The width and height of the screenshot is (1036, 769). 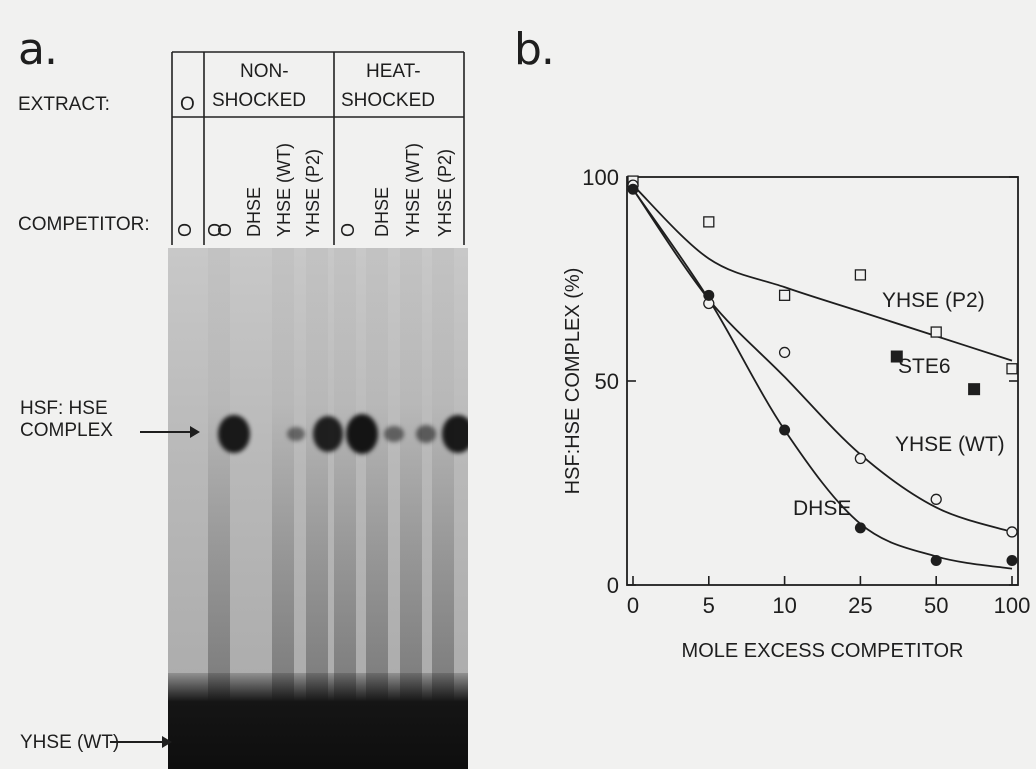 What do you see at coordinates (1012, 605) in the screenshot?
I see `x-tick-label: 100` at bounding box center [1012, 605].